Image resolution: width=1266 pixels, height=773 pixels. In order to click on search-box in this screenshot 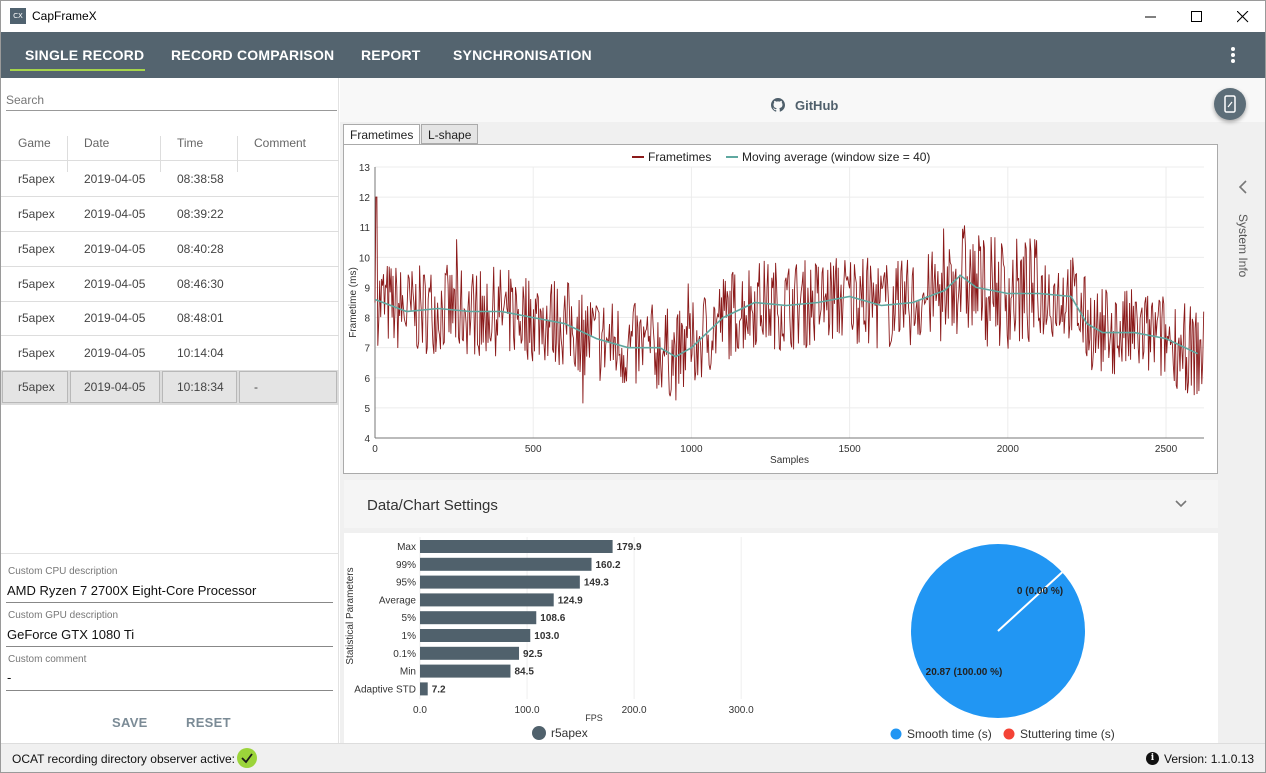, I will do `click(171, 100)`.